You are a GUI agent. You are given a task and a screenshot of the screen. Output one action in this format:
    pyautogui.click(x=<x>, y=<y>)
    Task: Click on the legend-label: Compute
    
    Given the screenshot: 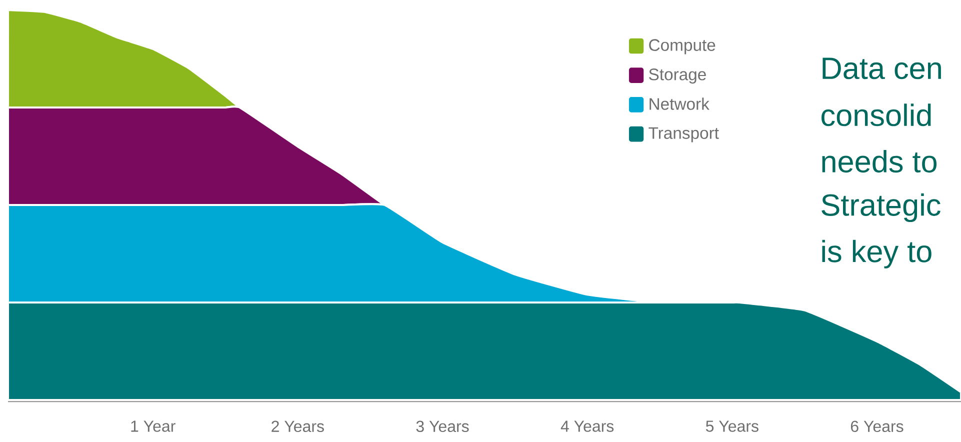 What is the action you would take?
    pyautogui.click(x=682, y=46)
    